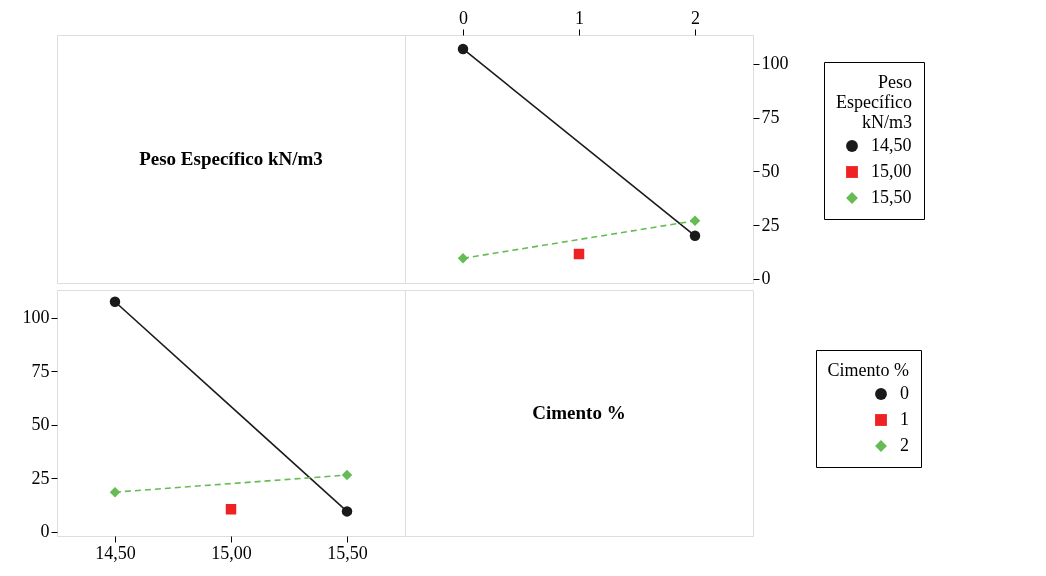  I want to click on x-tick-label: 1, so click(579, 17).